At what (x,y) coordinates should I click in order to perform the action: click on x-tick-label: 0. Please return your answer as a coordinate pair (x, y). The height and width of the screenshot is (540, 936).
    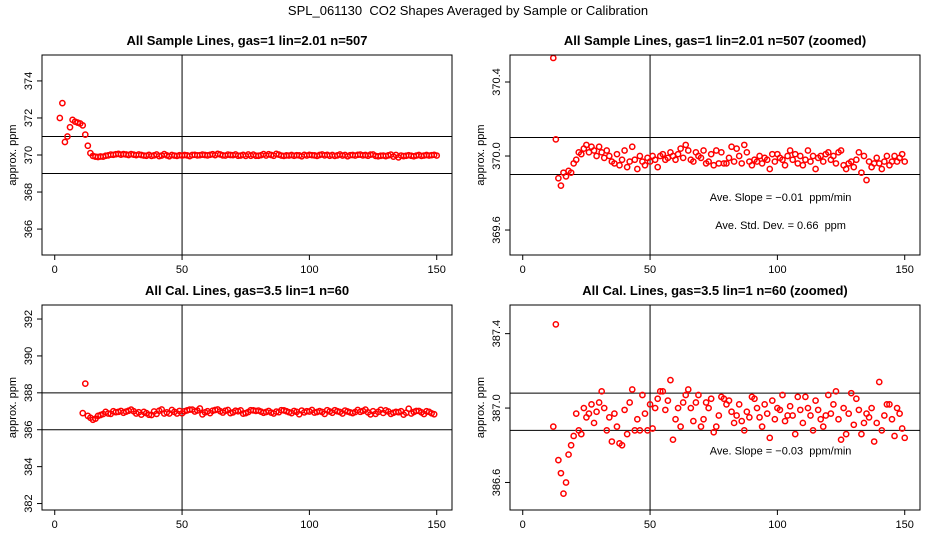
    Looking at the image, I should click on (523, 525).